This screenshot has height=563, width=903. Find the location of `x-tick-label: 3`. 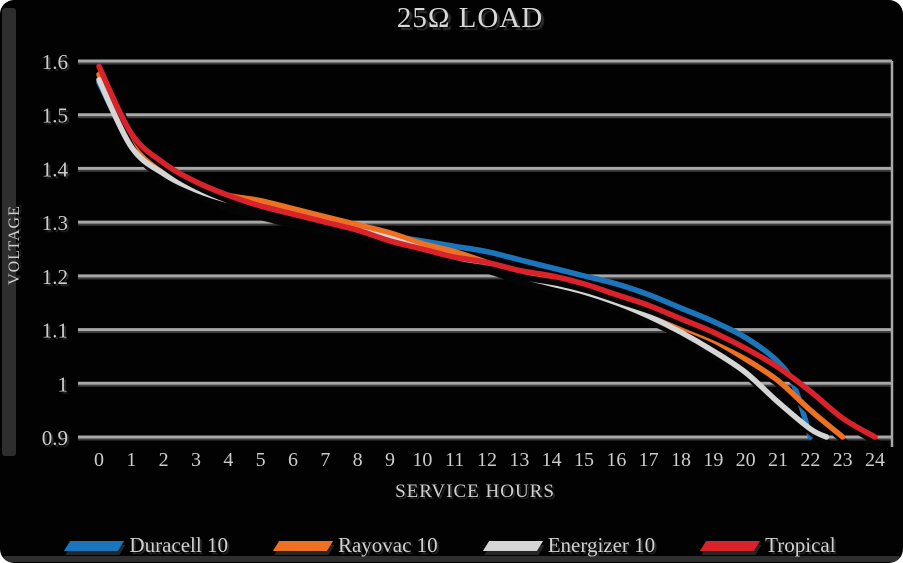

x-tick-label: 3 is located at coordinates (196, 460).